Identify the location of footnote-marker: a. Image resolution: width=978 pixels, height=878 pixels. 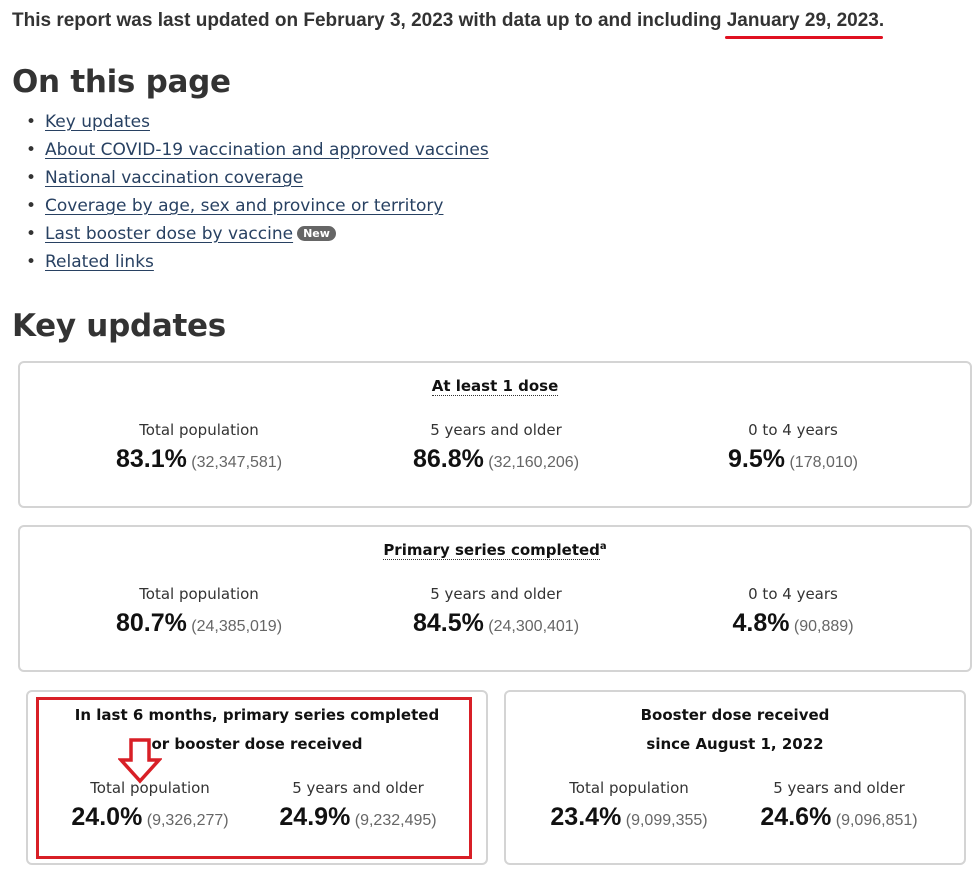
(603, 546).